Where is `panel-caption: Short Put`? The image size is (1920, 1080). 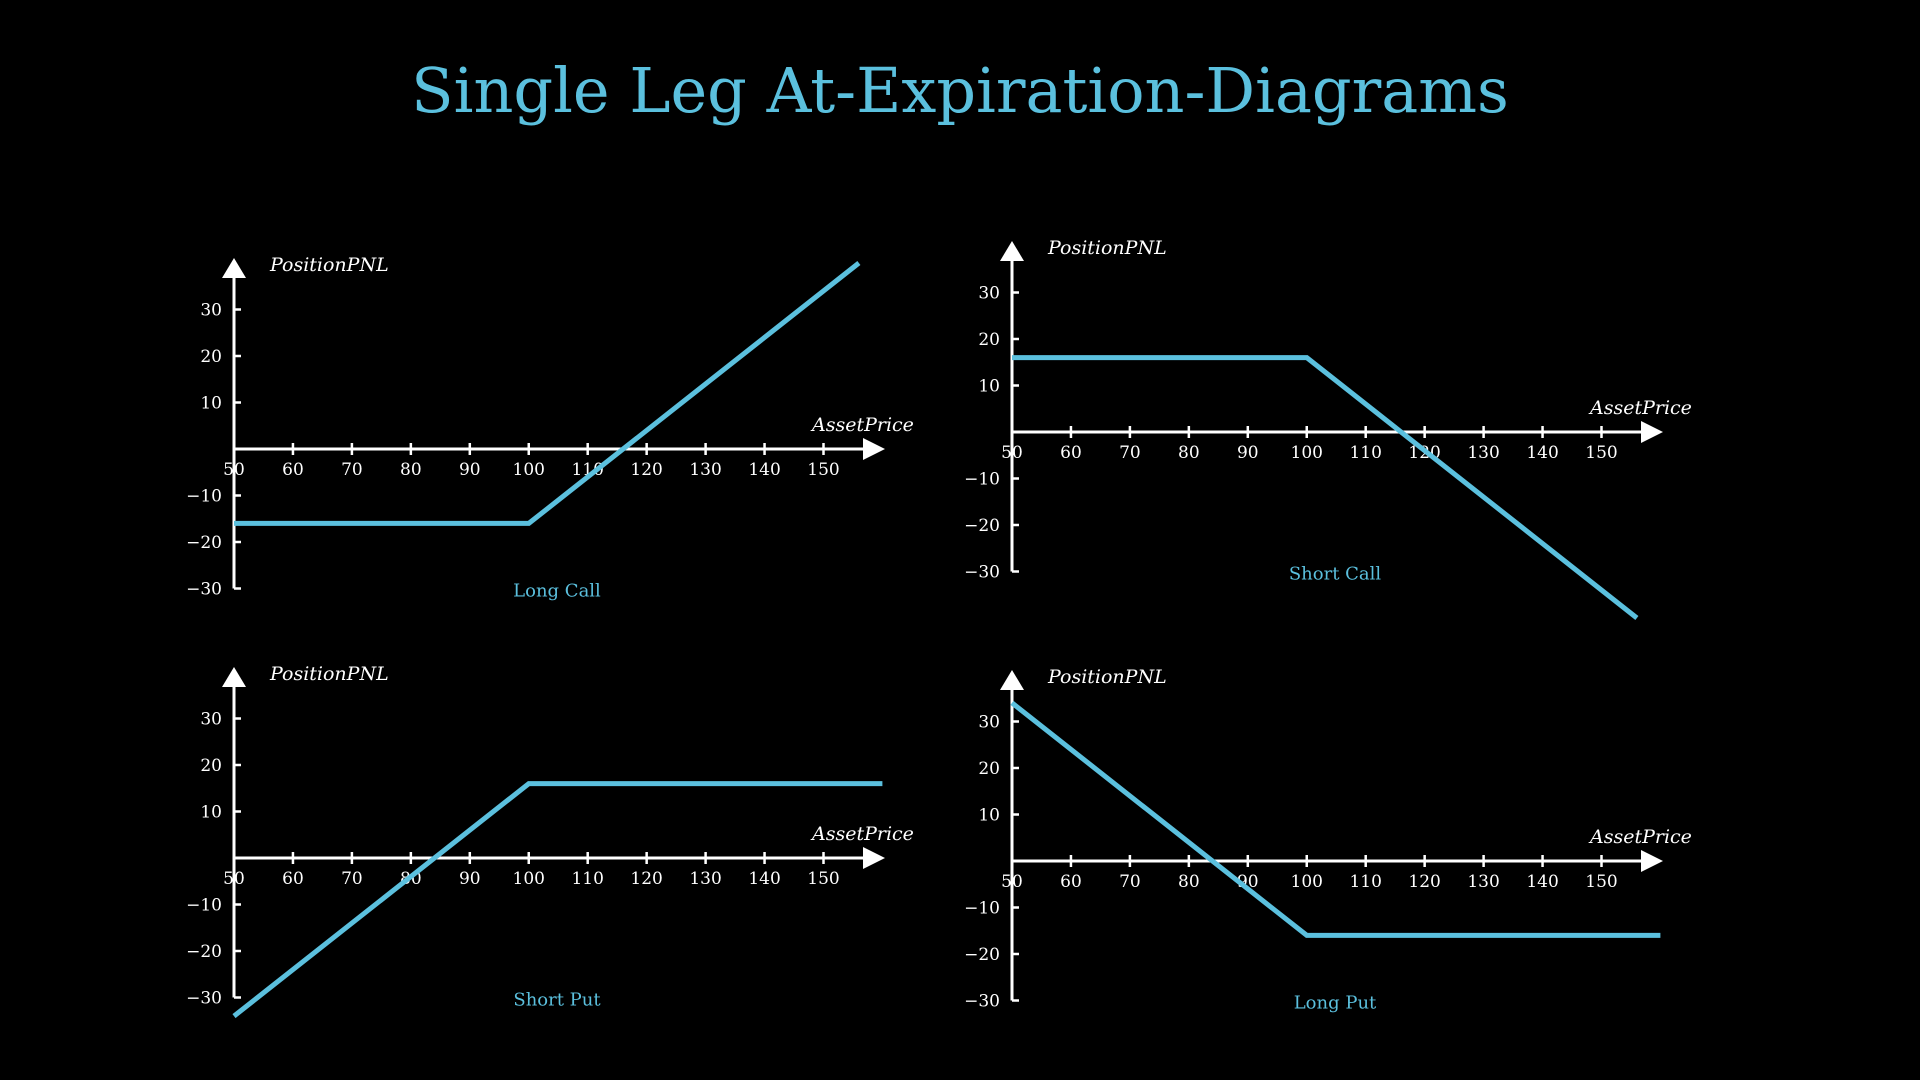
panel-caption: Short Put is located at coordinates (557, 1000).